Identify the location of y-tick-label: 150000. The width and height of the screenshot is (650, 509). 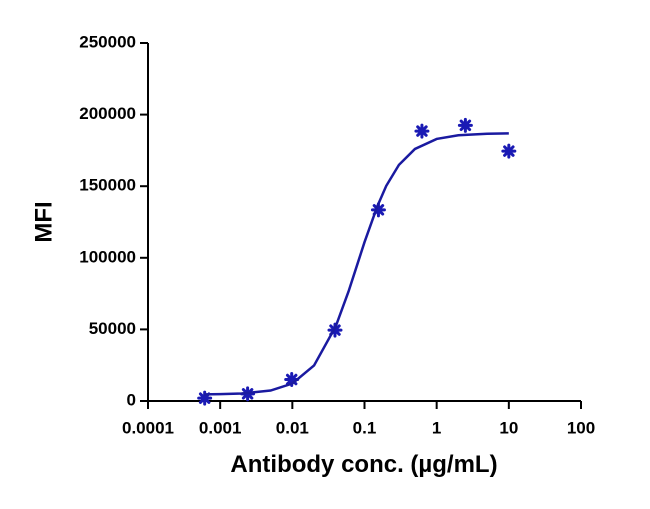
(107, 185).